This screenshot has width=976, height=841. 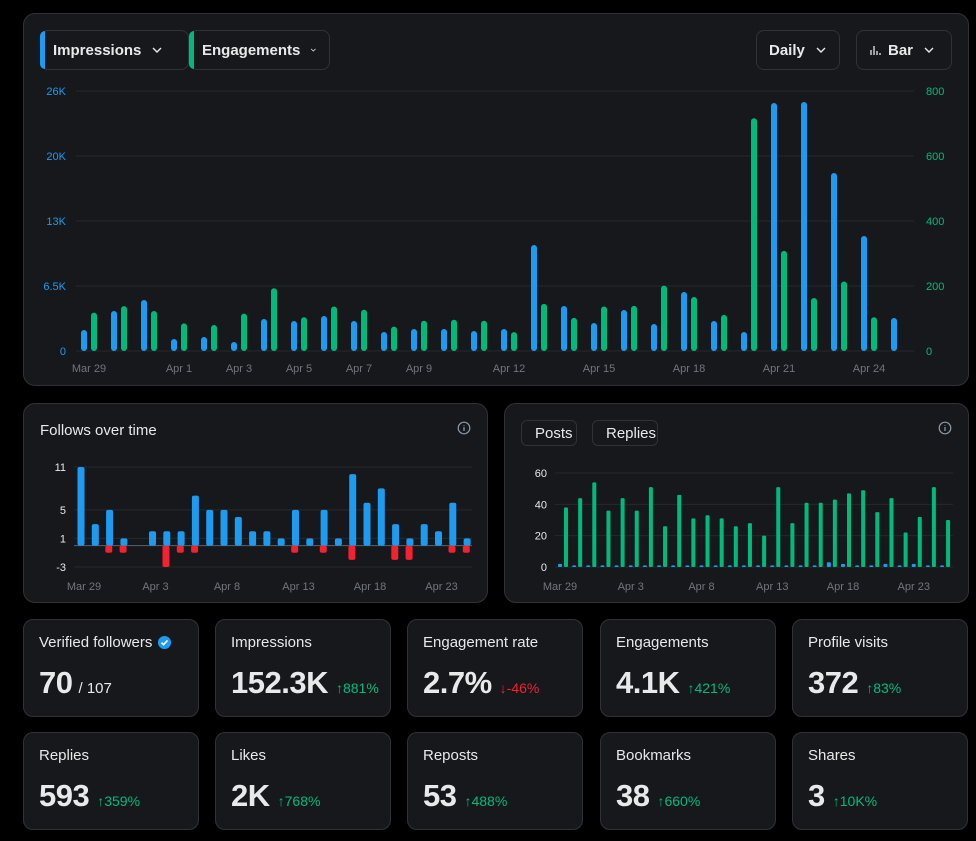 What do you see at coordinates (689, 369) in the screenshot?
I see `x-axis-tick: Apr 18` at bounding box center [689, 369].